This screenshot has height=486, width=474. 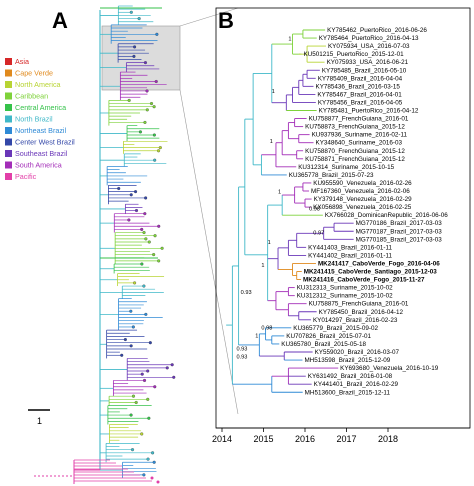 What do you see at coordinates (41, 153) in the screenshot?
I see `legend-label: Southeast Brazil` at bounding box center [41, 153].